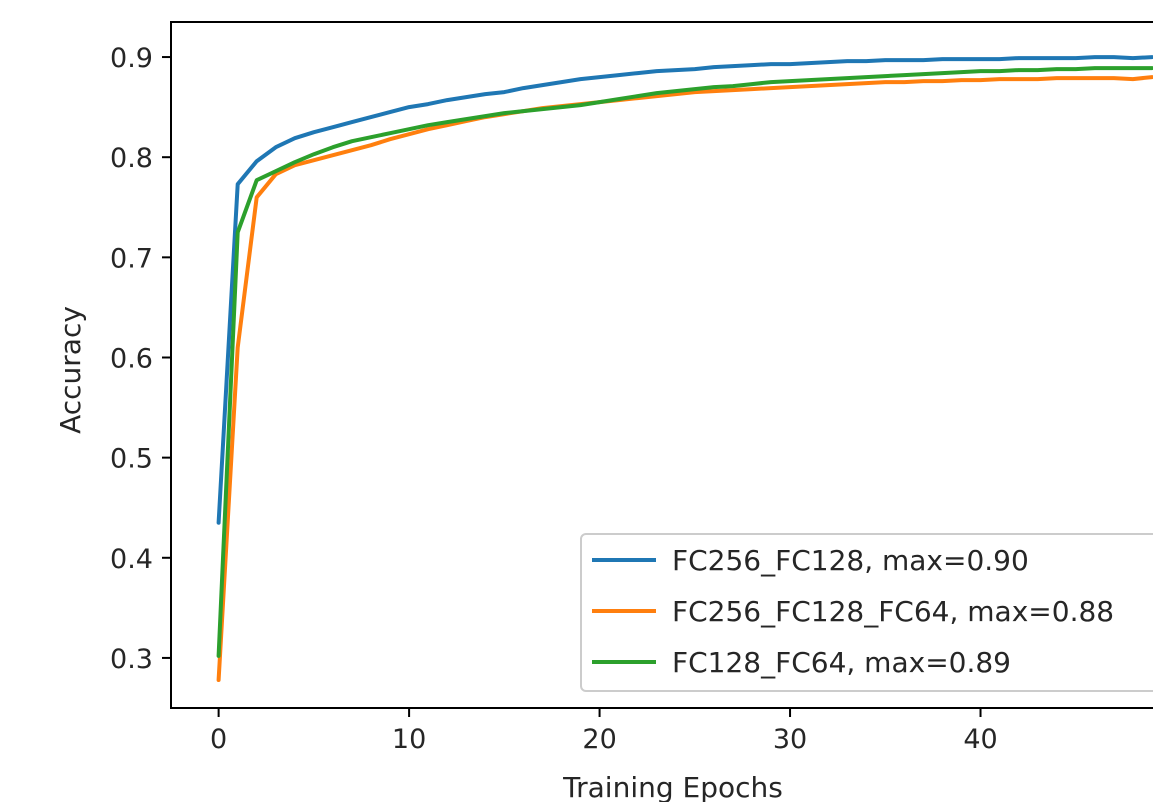 The width and height of the screenshot is (1153, 802). What do you see at coordinates (409, 739) in the screenshot?
I see `x-tick-label: 10` at bounding box center [409, 739].